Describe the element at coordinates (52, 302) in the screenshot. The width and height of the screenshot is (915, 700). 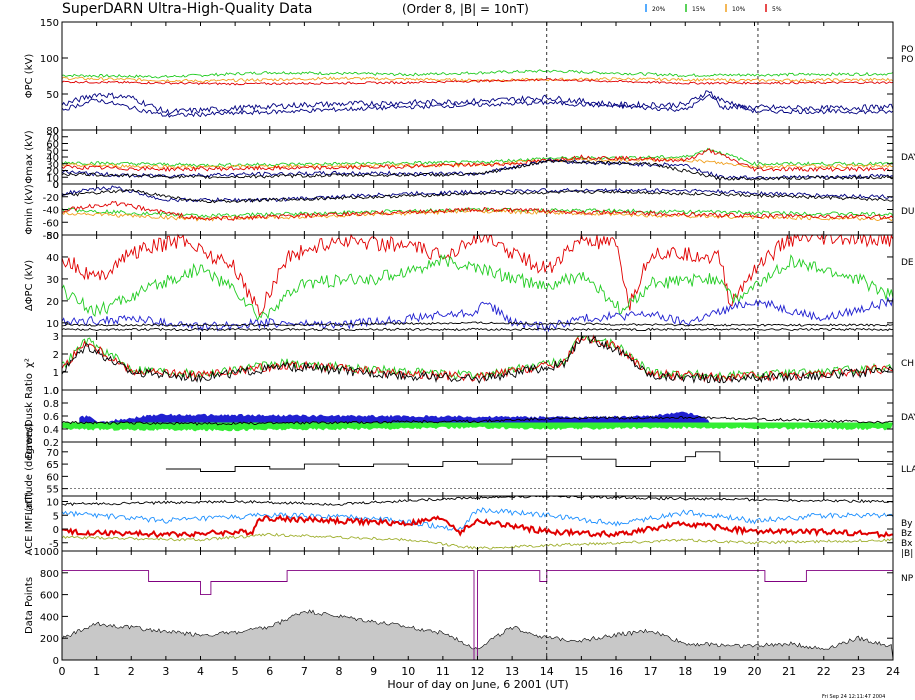
I see `y-tick-label: 20` at that location.